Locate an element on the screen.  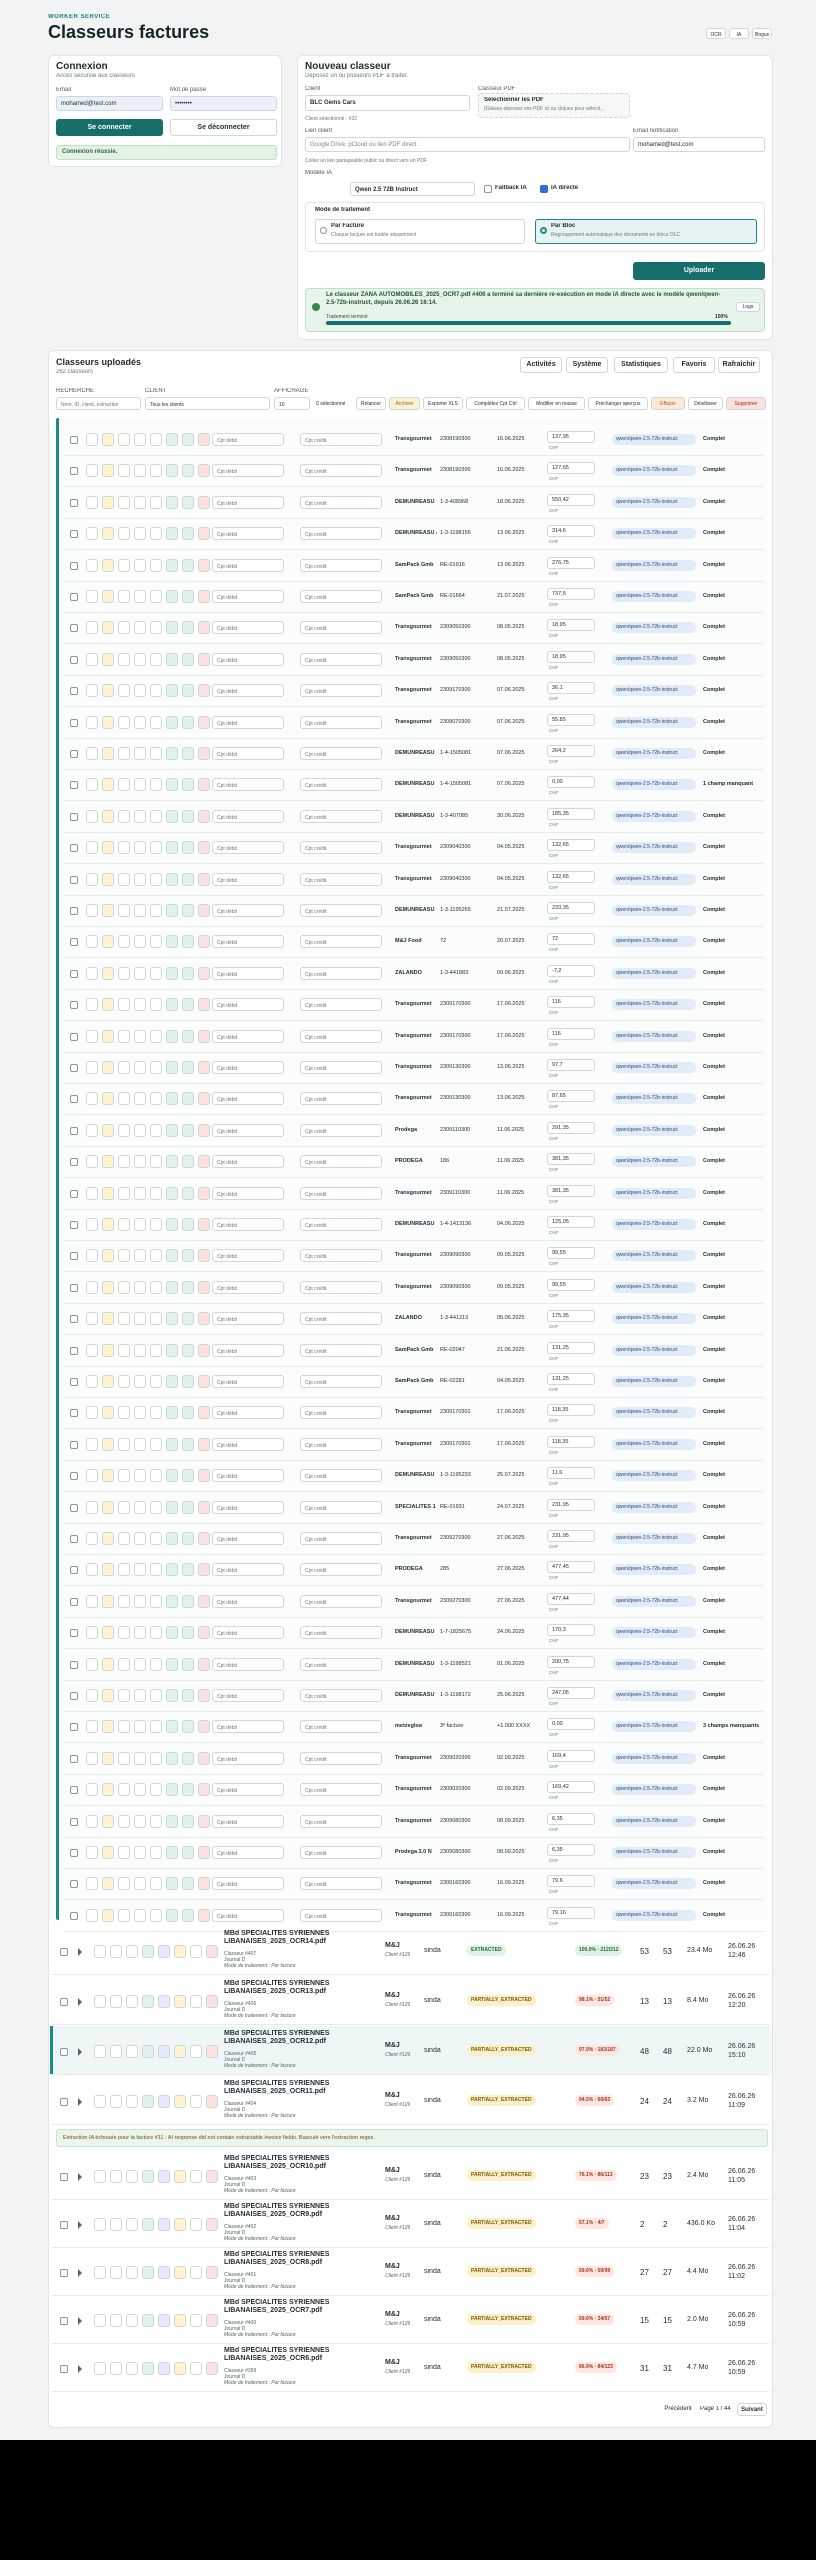
amount-input: 477,44 is located at coordinates (571, 1598).